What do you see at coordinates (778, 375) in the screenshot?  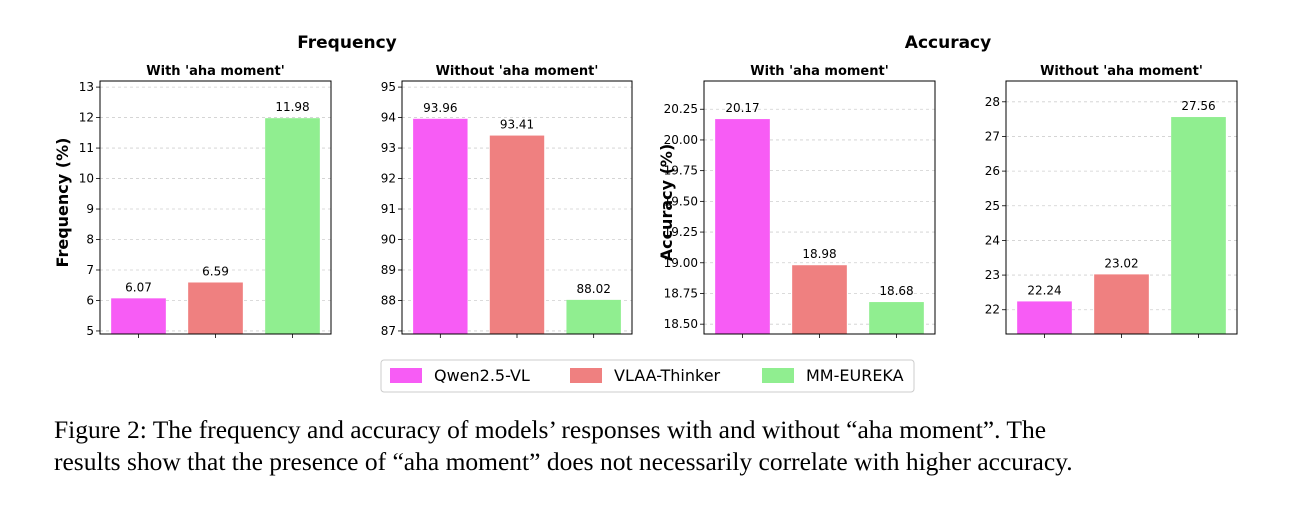 I see `legend-swatch-mmeureka` at bounding box center [778, 375].